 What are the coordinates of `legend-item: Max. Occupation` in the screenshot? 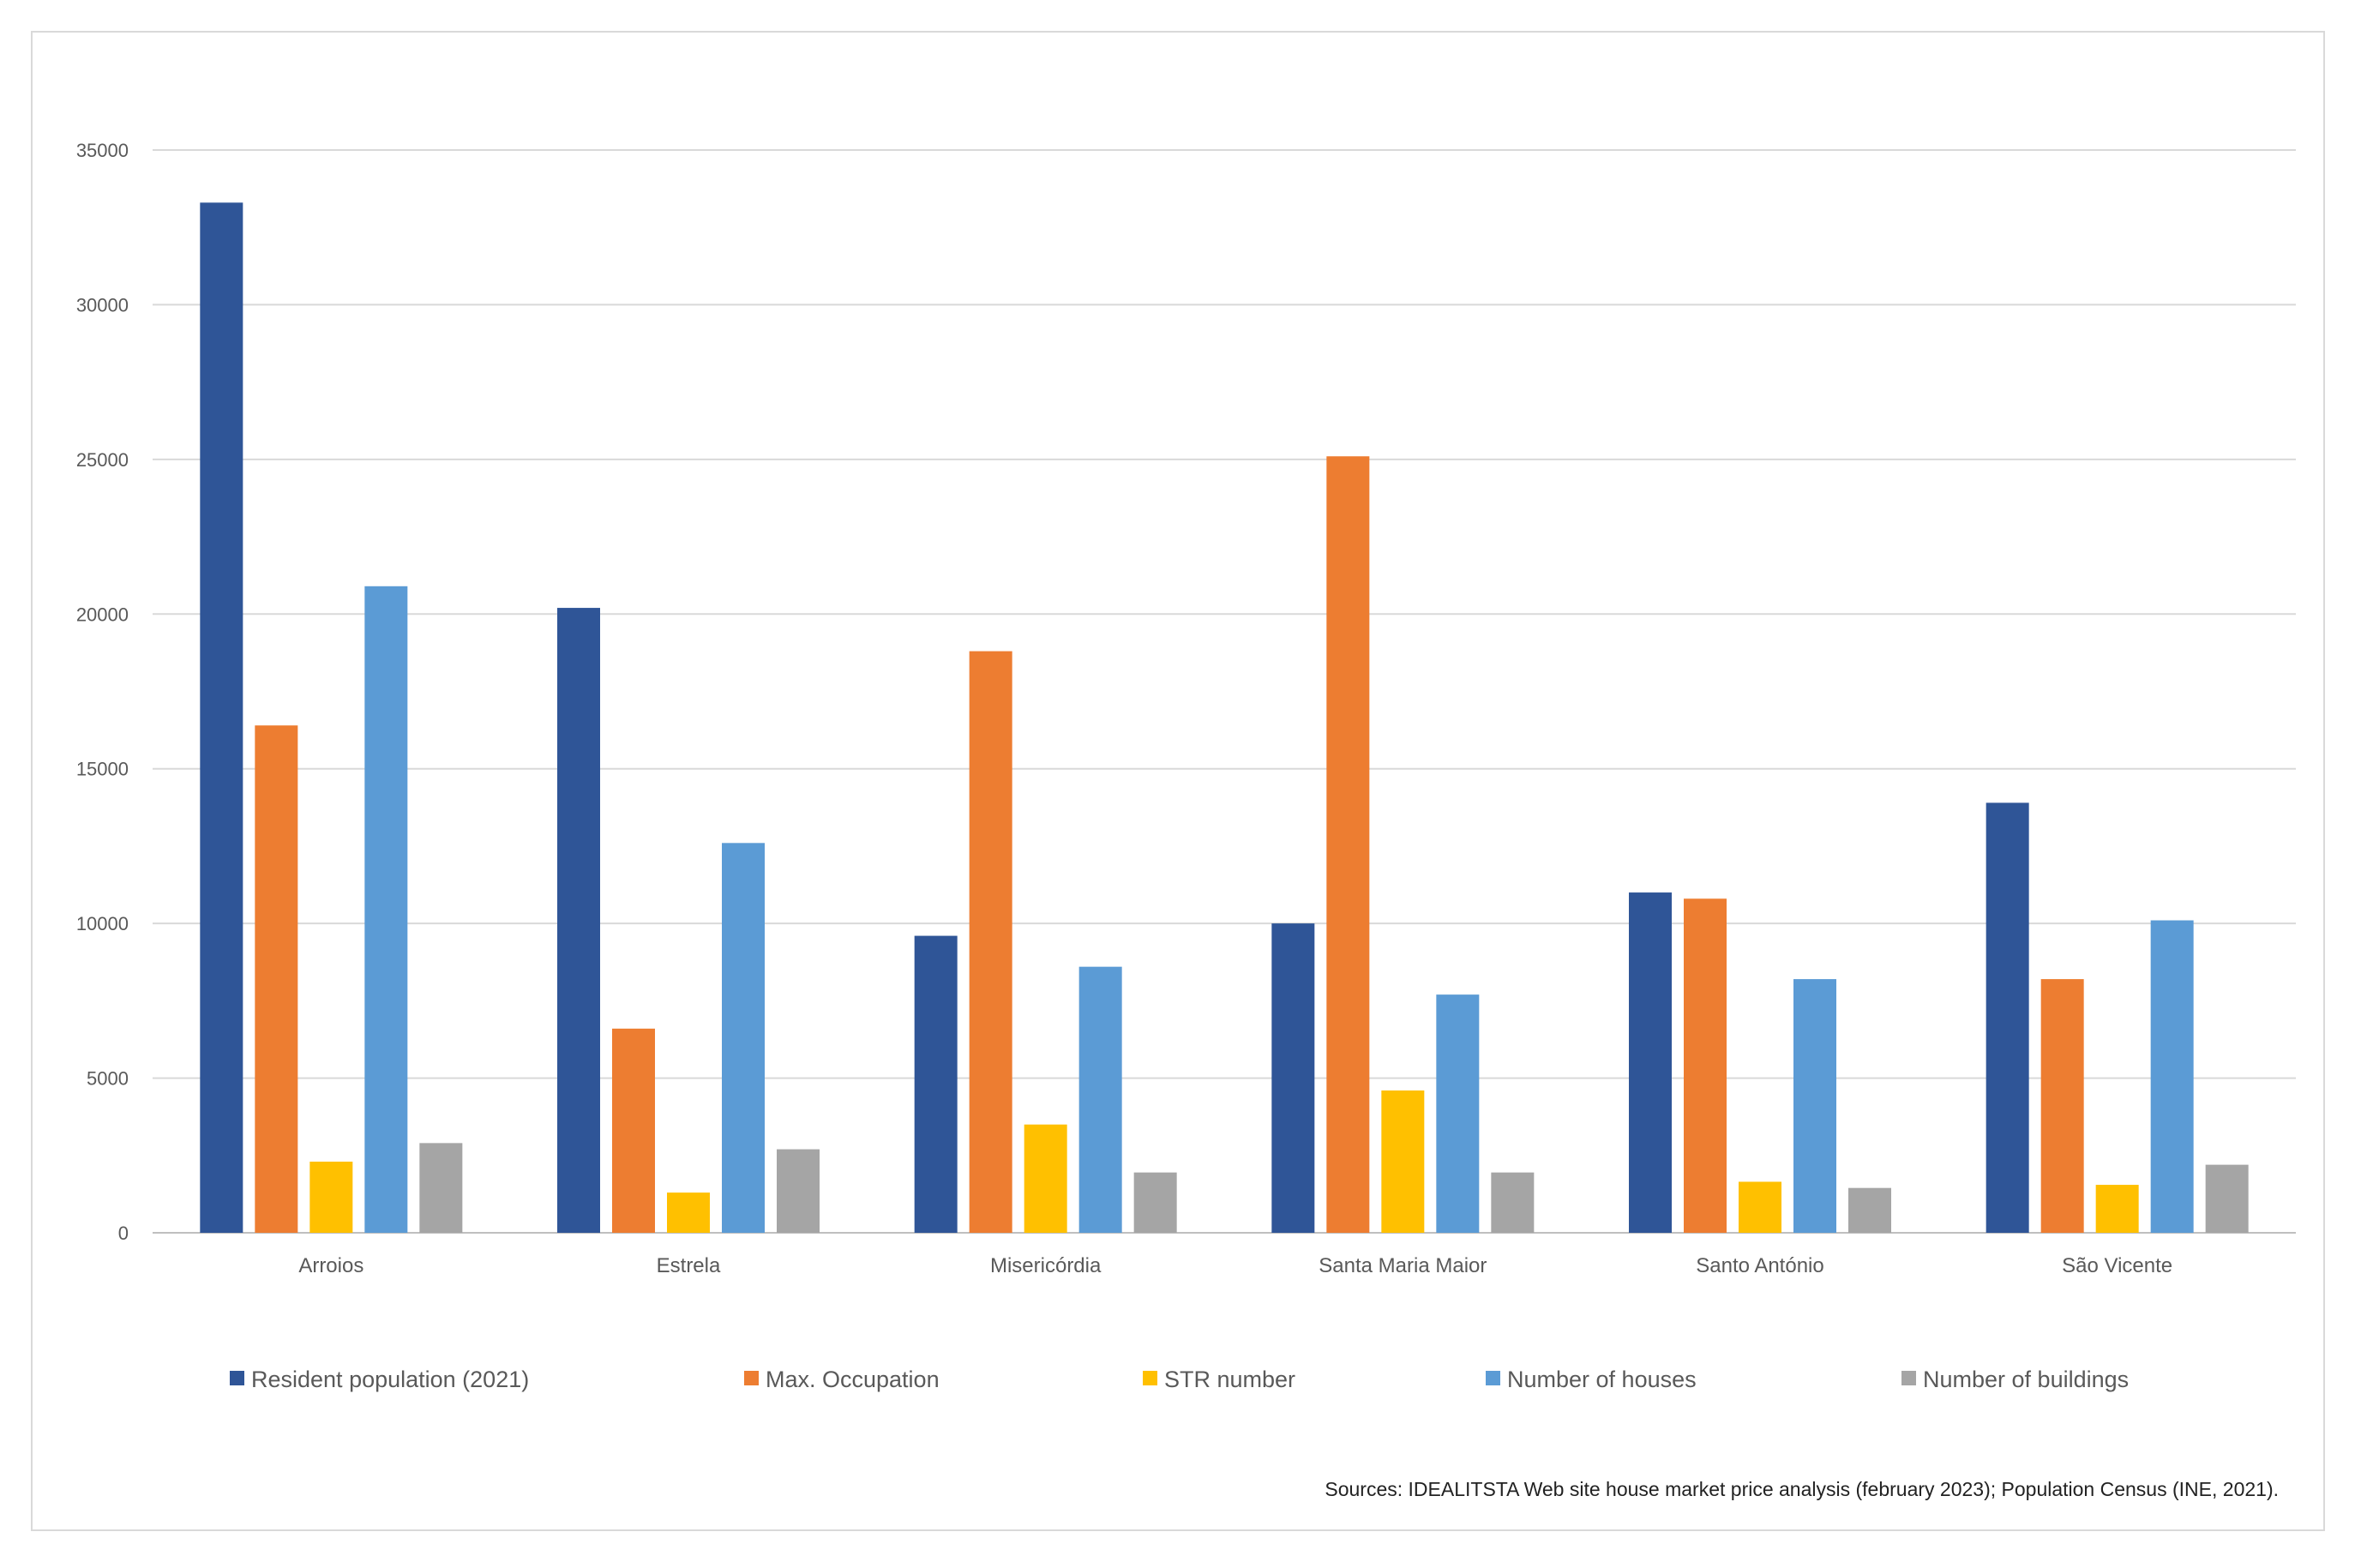 It's located at (842, 1379).